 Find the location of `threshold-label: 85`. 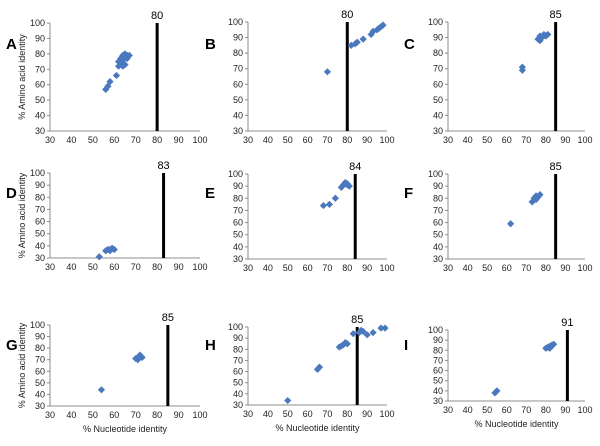

threshold-label: 85 is located at coordinates (357, 320).